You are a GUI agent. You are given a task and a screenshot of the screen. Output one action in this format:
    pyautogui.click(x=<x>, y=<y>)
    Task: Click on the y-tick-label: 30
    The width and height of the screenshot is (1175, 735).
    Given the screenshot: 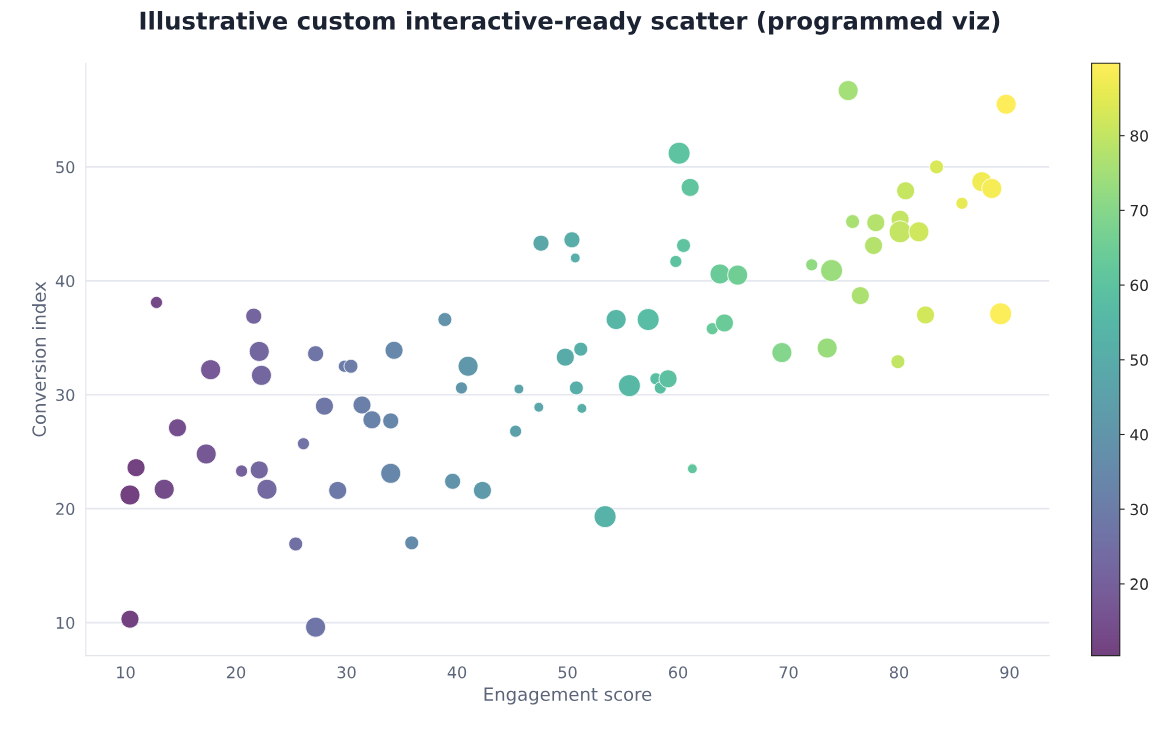 What is the action you would take?
    pyautogui.click(x=65, y=395)
    